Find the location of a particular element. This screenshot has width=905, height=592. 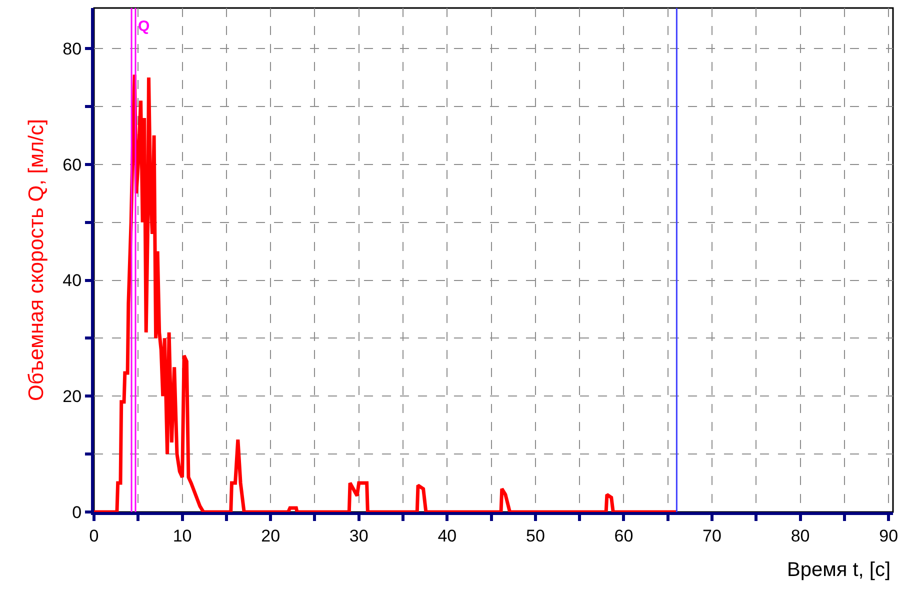

x-tick-label: 60 is located at coordinates (624, 536).